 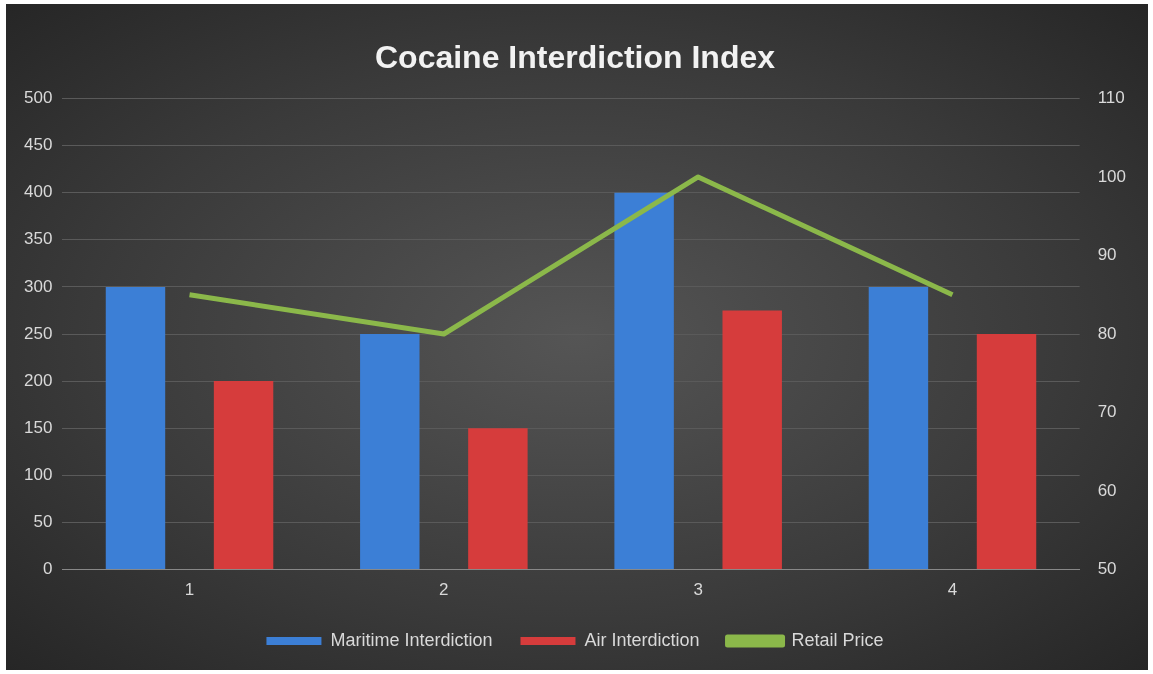 I want to click on y2-tick-label: 90, so click(x=1107, y=255).